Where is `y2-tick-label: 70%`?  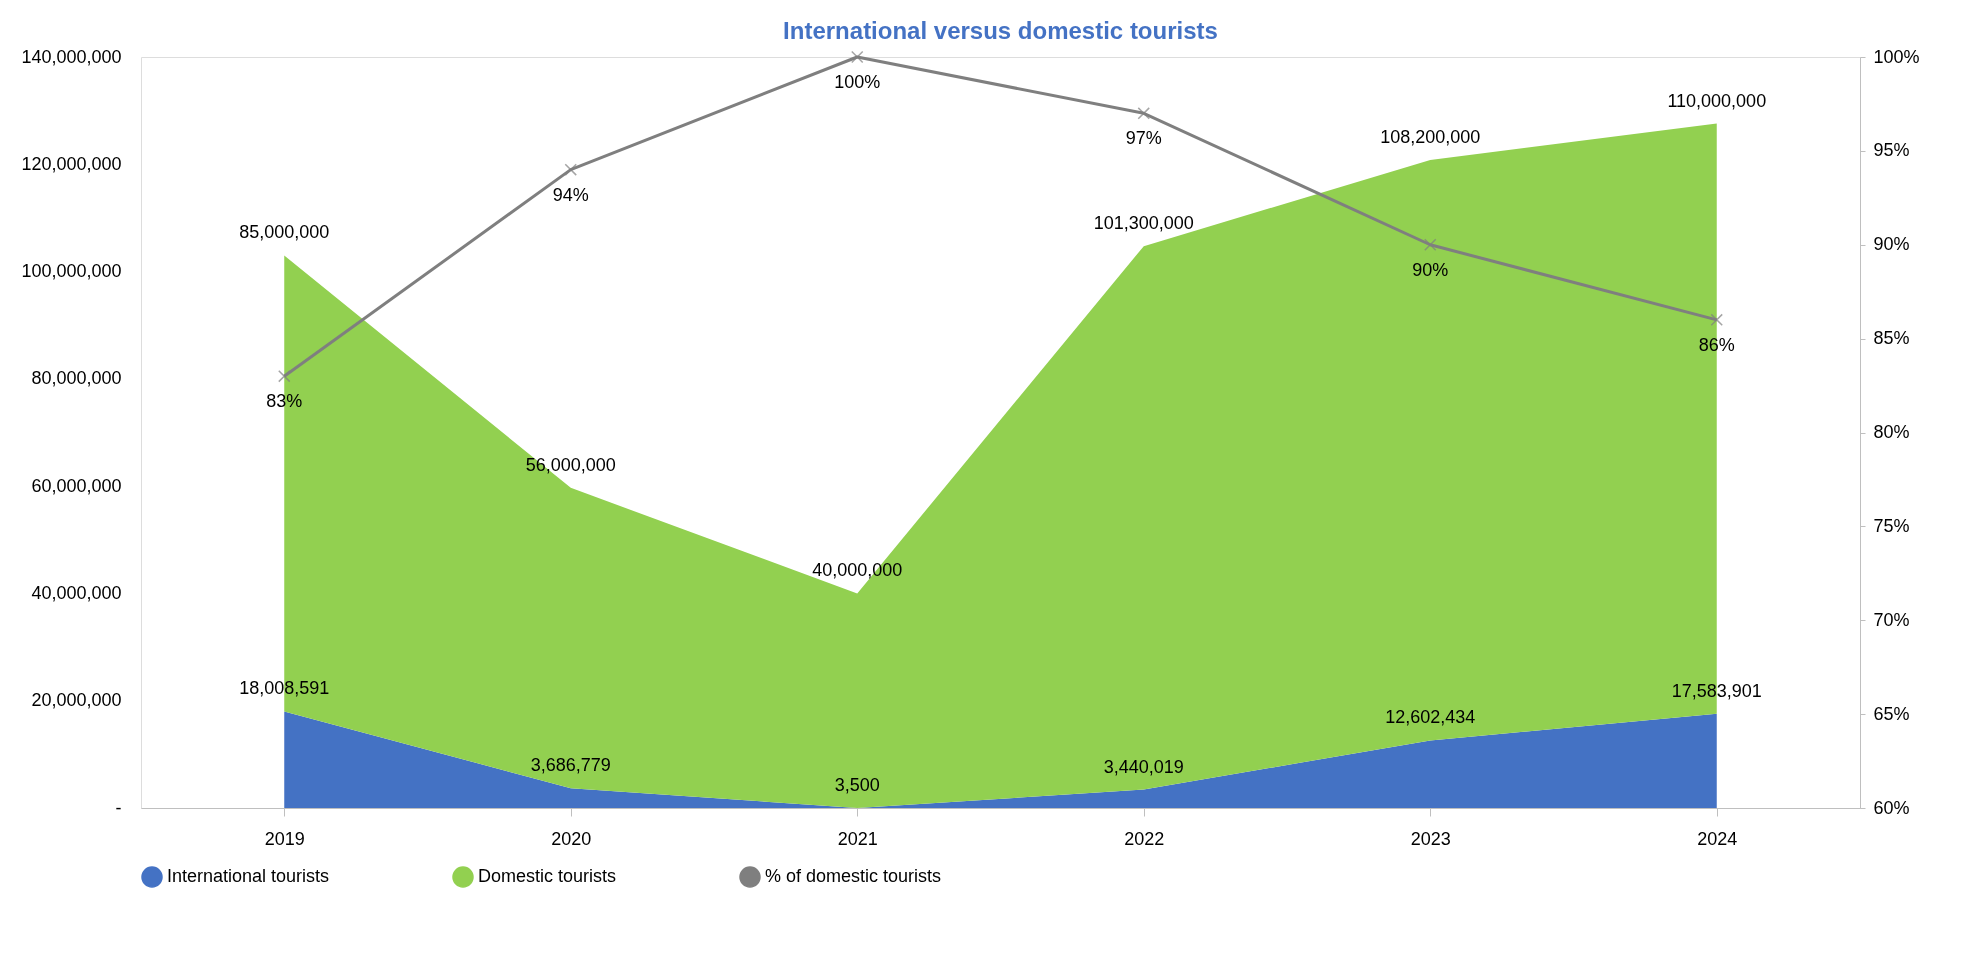 y2-tick-label: 70% is located at coordinates (1891, 619).